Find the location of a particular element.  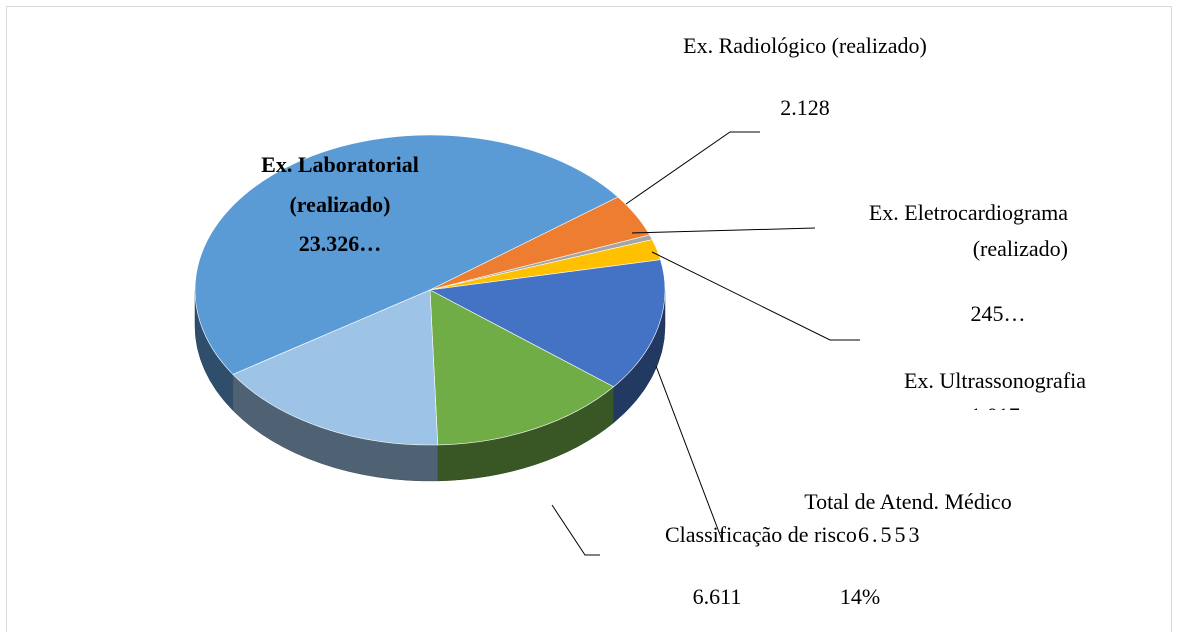

category-label: Total de Atend. Médico is located at coordinates (907, 501).